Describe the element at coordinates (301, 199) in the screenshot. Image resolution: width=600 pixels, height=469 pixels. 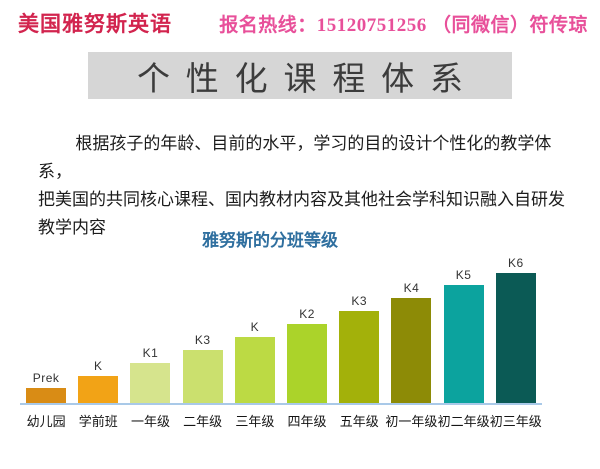
I see `intro-line-2: 把美国的共同核心课程、国内教材内容及其他社会学科知识融入自研发` at that location.